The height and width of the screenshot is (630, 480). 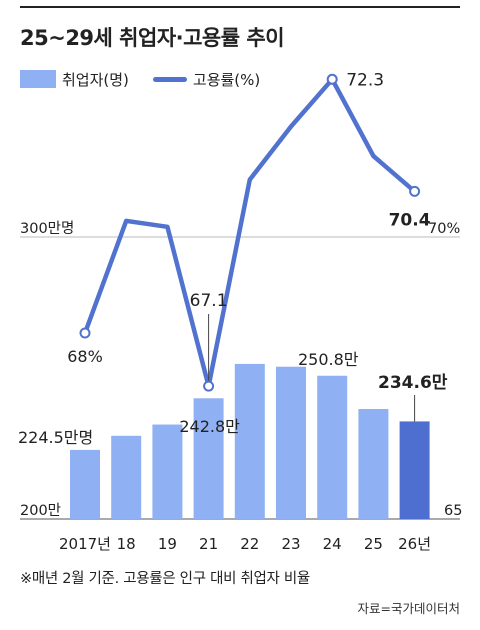 I want to click on bar-label-24: 250.8만, so click(x=328, y=359).